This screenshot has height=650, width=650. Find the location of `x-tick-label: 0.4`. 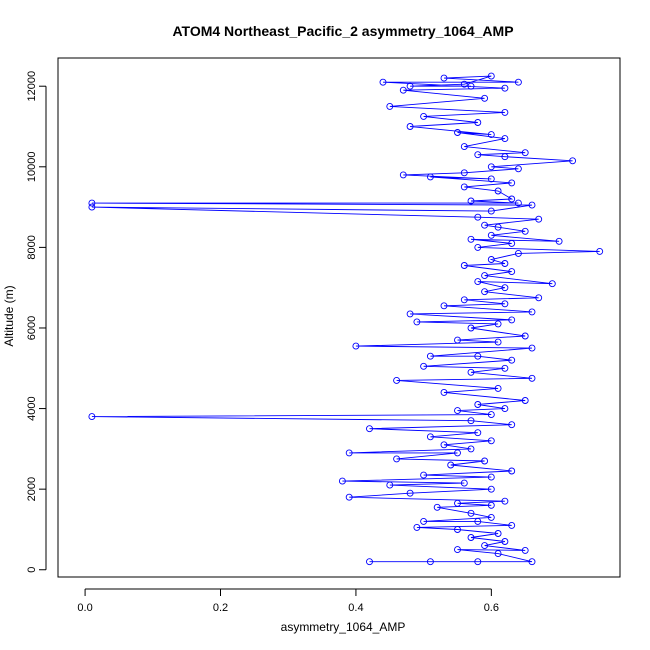

x-tick-label: 0.4 is located at coordinates (355, 608).